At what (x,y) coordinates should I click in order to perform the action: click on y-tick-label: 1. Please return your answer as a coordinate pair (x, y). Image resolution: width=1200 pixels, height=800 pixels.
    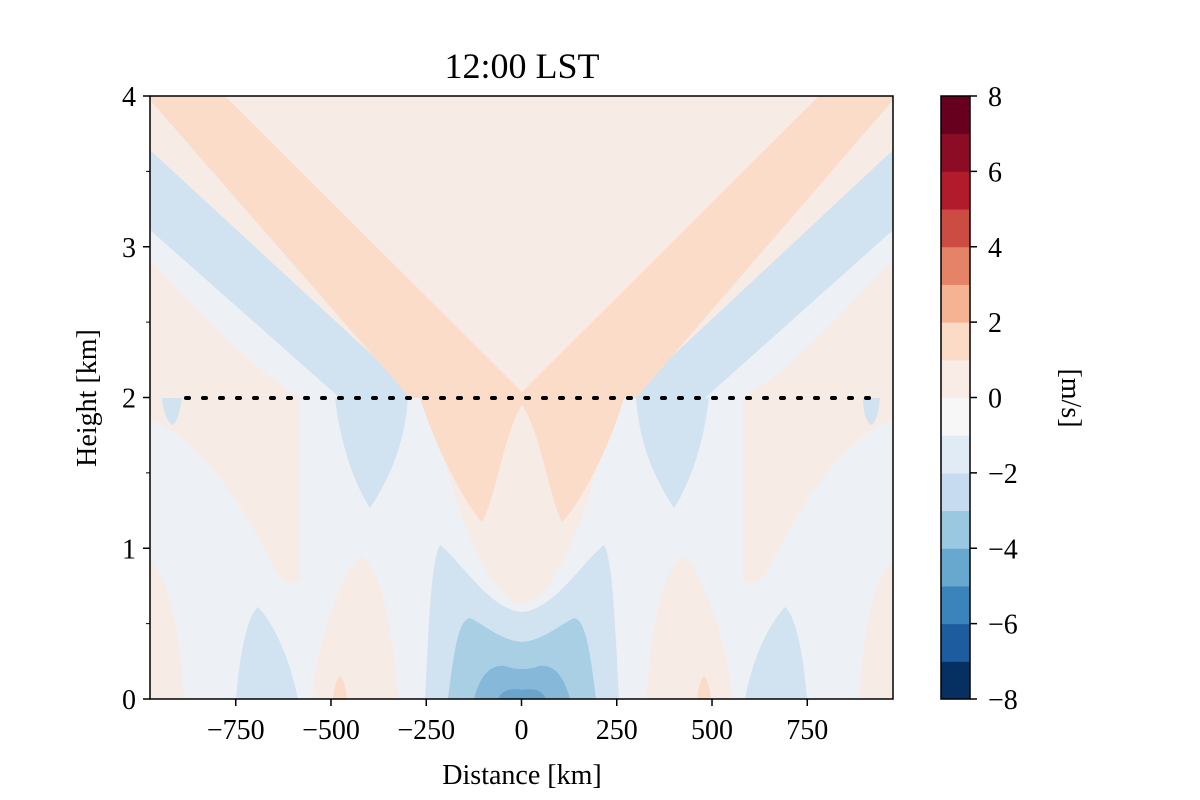
    Looking at the image, I should click on (129, 549).